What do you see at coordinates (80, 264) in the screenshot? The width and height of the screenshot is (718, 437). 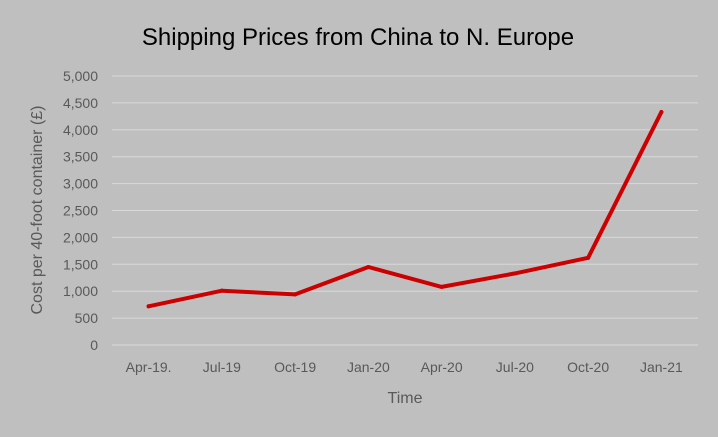 I see `y-tick-label: 1,500` at bounding box center [80, 264].